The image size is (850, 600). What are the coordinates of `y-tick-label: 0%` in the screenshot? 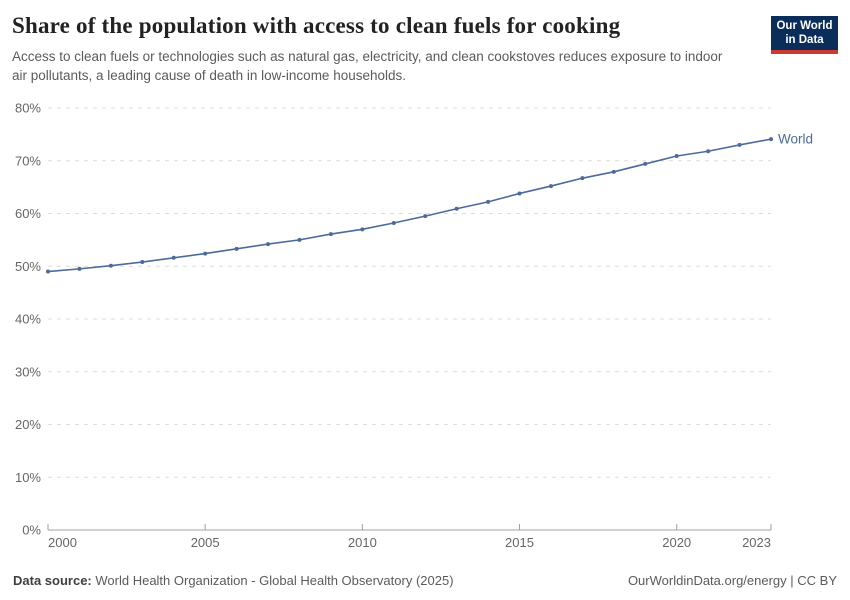 It's located at (31, 530).